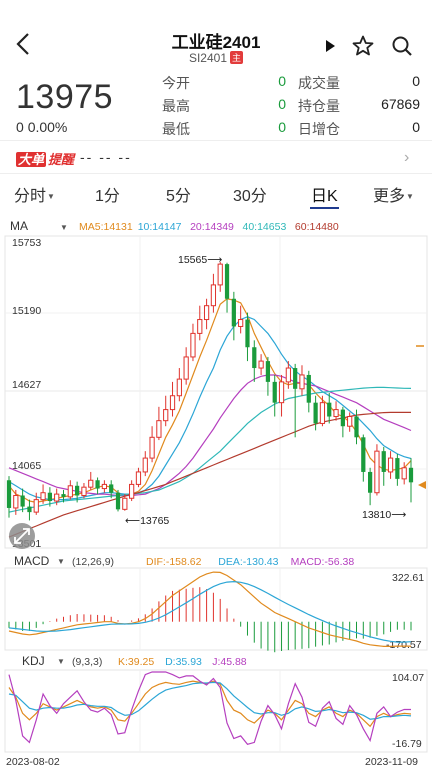  I want to click on kdj-params: (9,3,3), so click(87, 662).